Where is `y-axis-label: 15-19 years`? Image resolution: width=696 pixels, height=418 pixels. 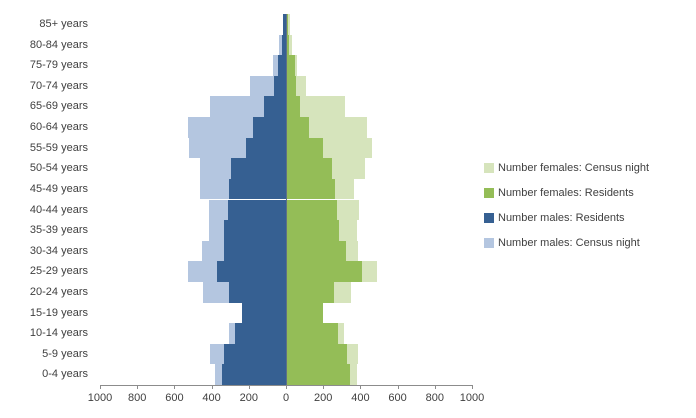 y-axis-label: 15-19 years is located at coordinates (58, 312).